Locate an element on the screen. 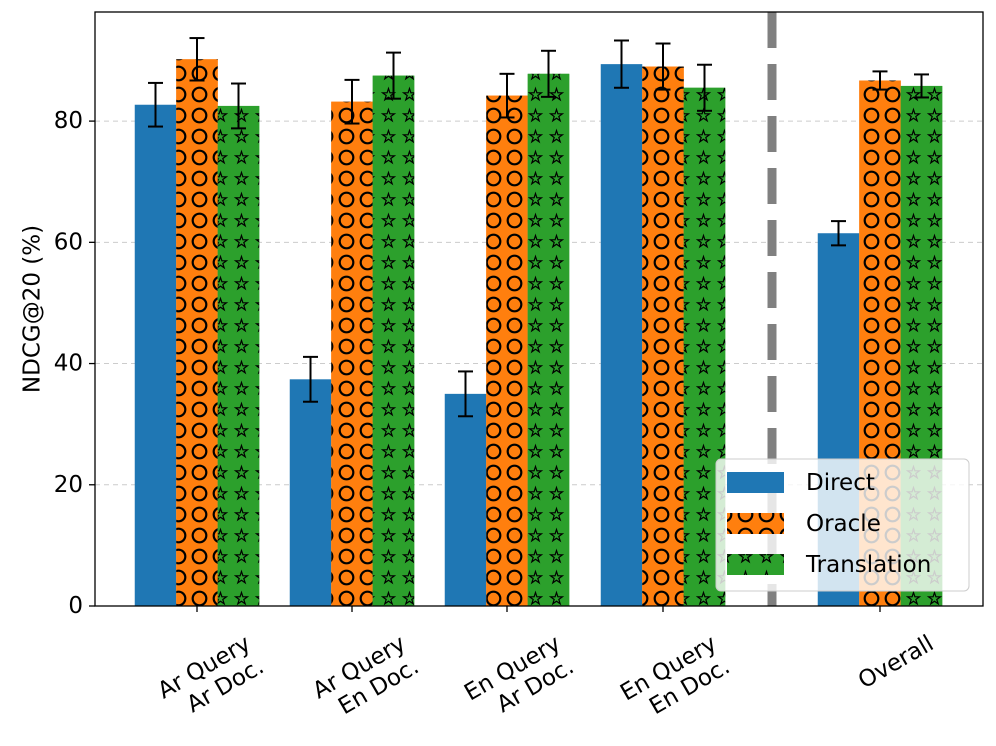 The width and height of the screenshot is (996, 746). legend-label: Oracle is located at coordinates (843, 524).